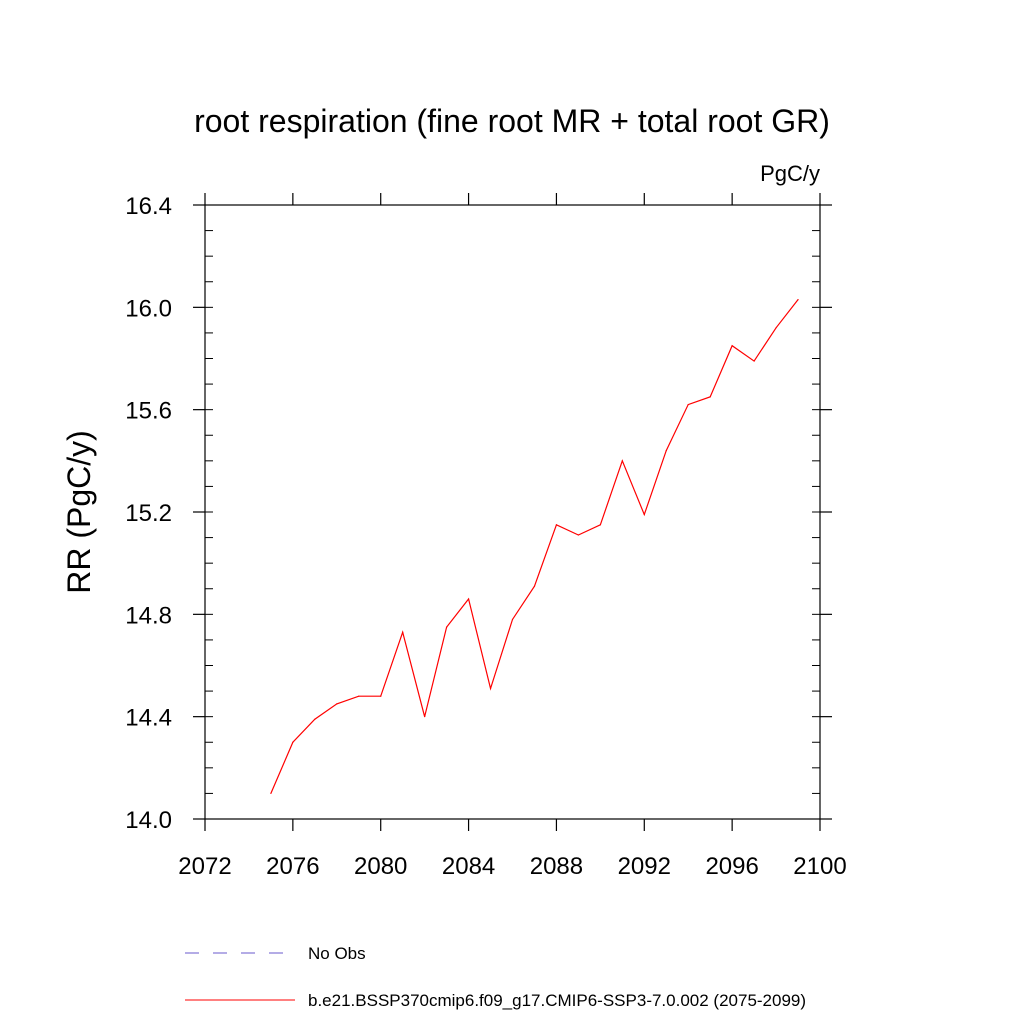  Describe the element at coordinates (468, 866) in the screenshot. I see `x-tick-label: 2084` at that location.